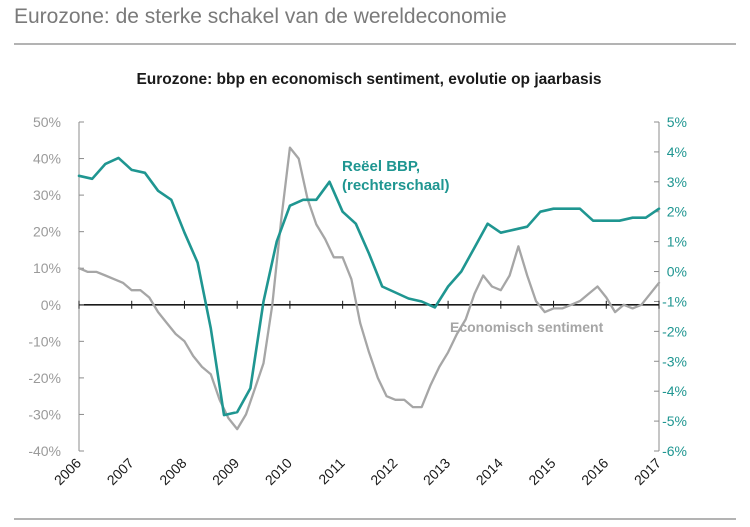 The height and width of the screenshot is (527, 750). What do you see at coordinates (47, 268) in the screenshot?
I see `left-tick-label: 10%` at bounding box center [47, 268].